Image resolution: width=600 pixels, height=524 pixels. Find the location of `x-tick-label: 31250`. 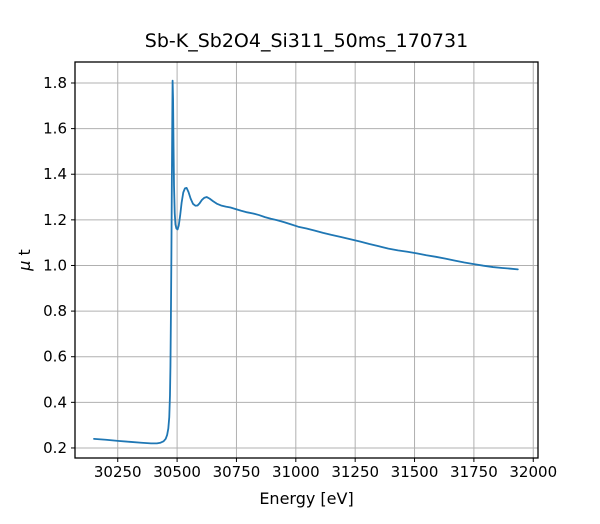

x-tick-label: 31250 is located at coordinates (355, 472).